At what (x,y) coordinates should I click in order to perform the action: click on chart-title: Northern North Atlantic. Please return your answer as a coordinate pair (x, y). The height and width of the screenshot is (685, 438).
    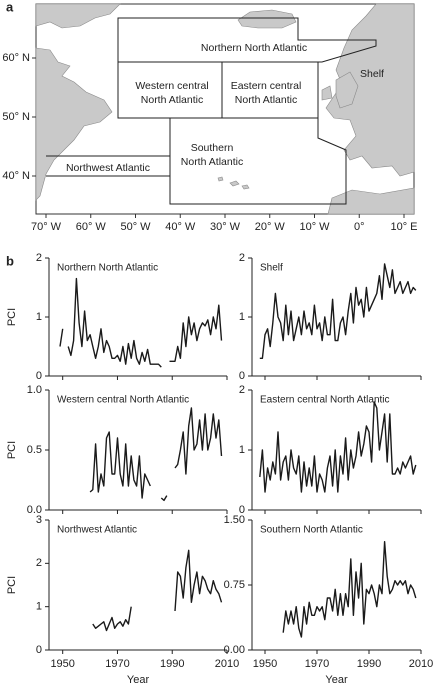
    Looking at the image, I should click on (107, 268).